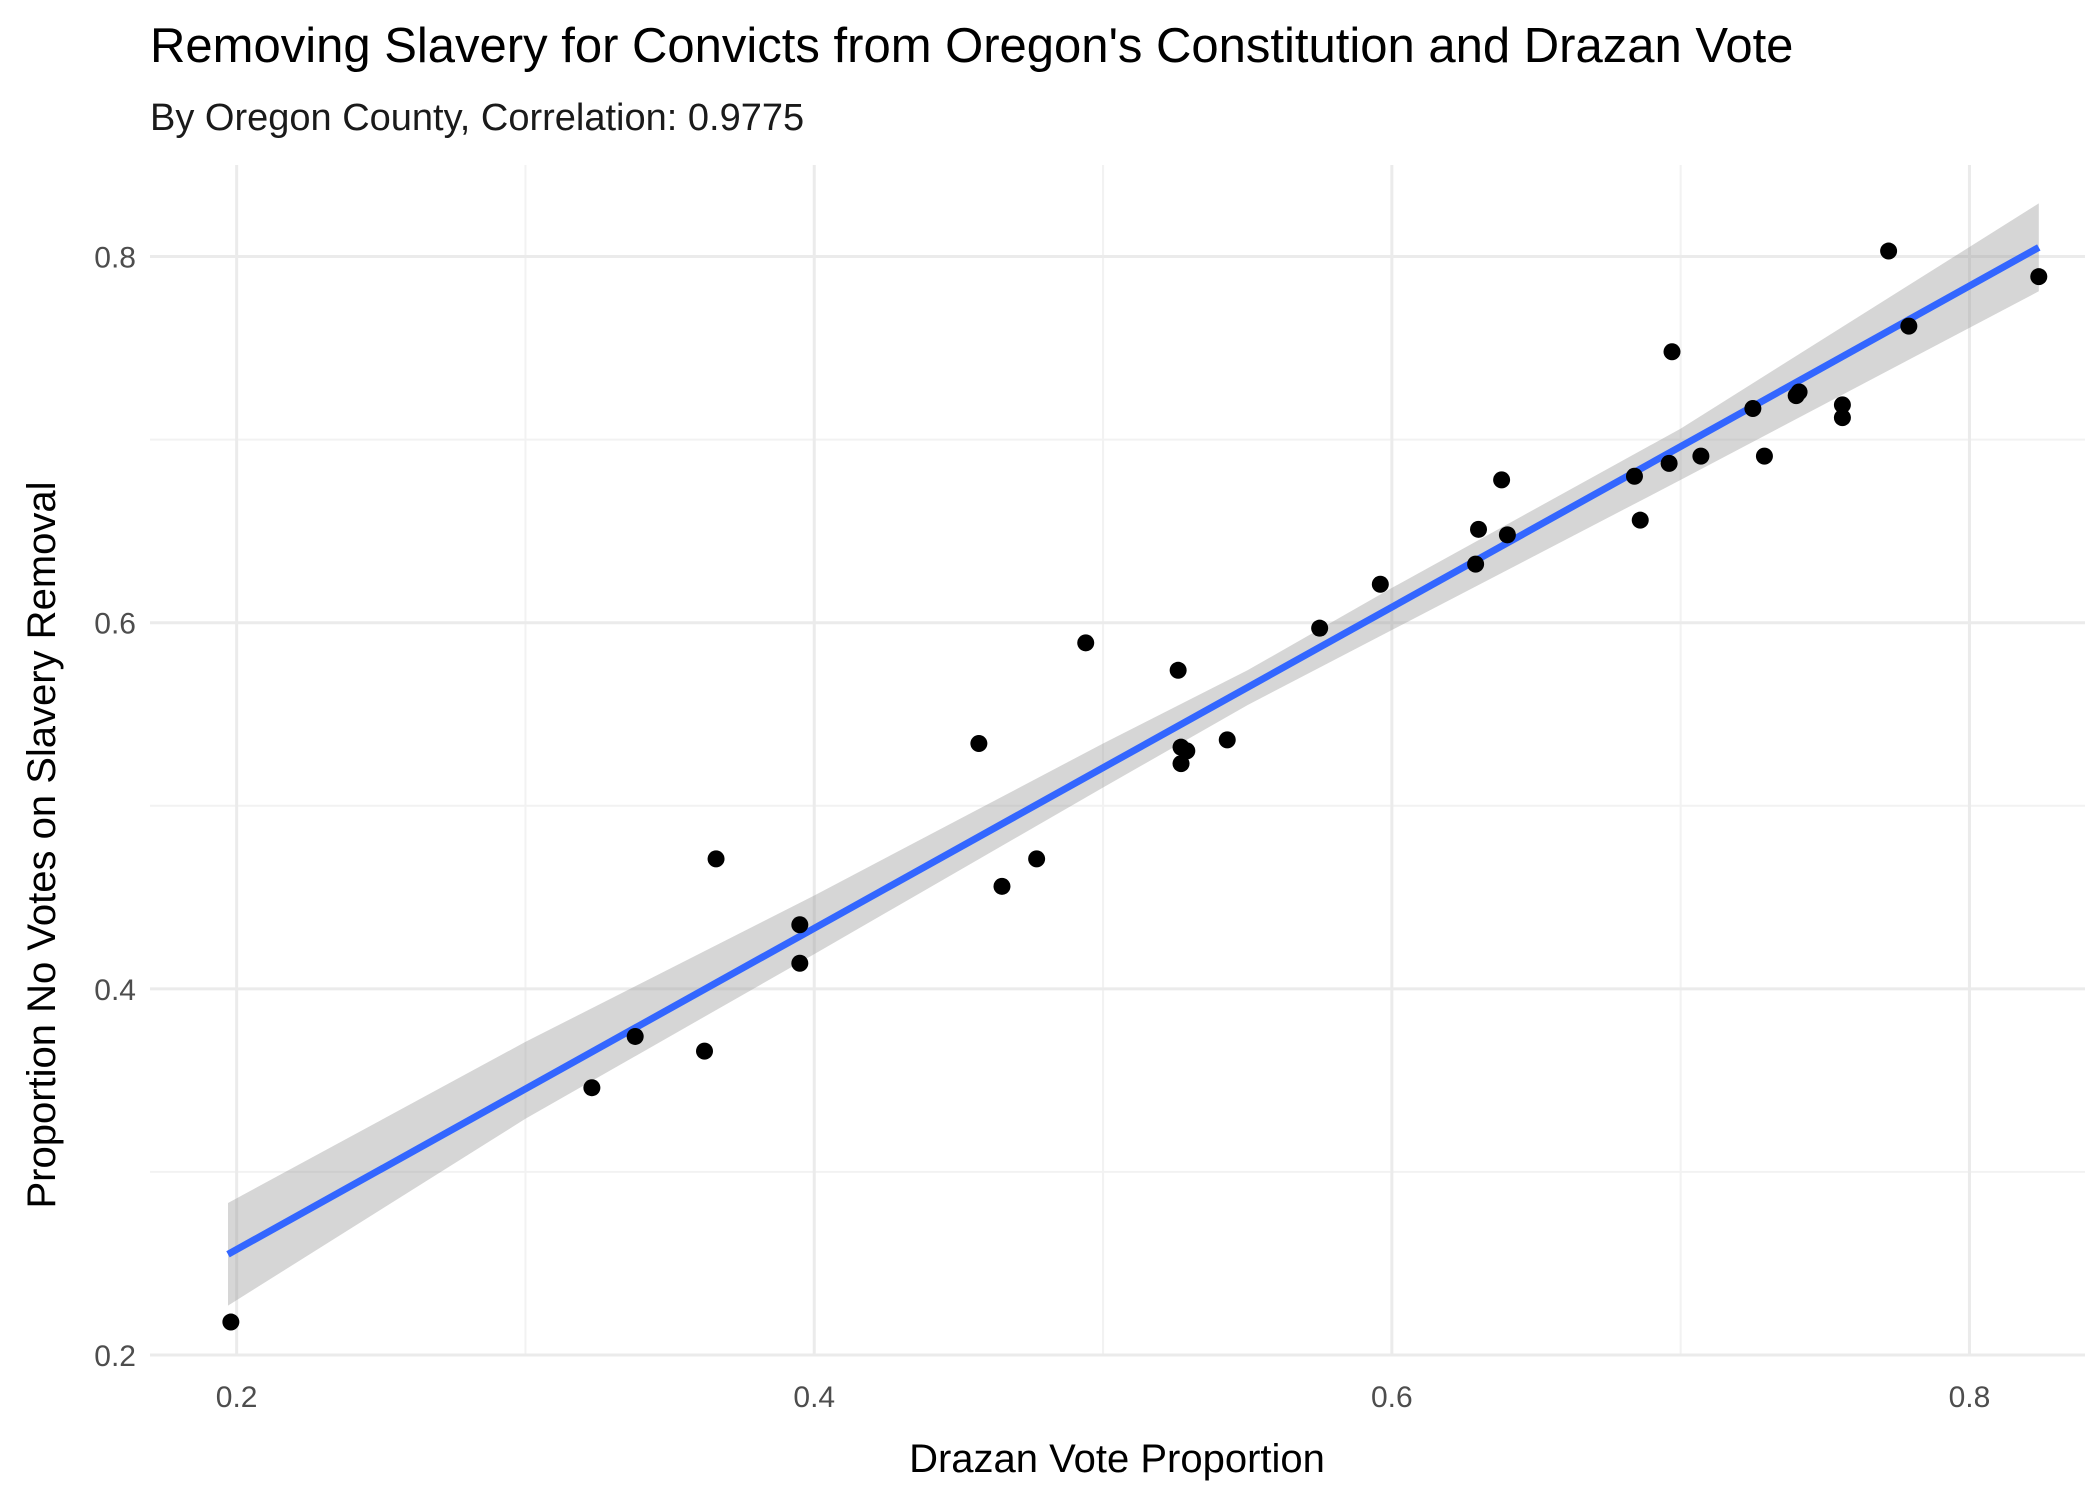 The height and width of the screenshot is (1499, 2099). What do you see at coordinates (115, 807) in the screenshot?
I see `y-axis-tick-labels: 0.2 0.4 0.6 0.8` at bounding box center [115, 807].